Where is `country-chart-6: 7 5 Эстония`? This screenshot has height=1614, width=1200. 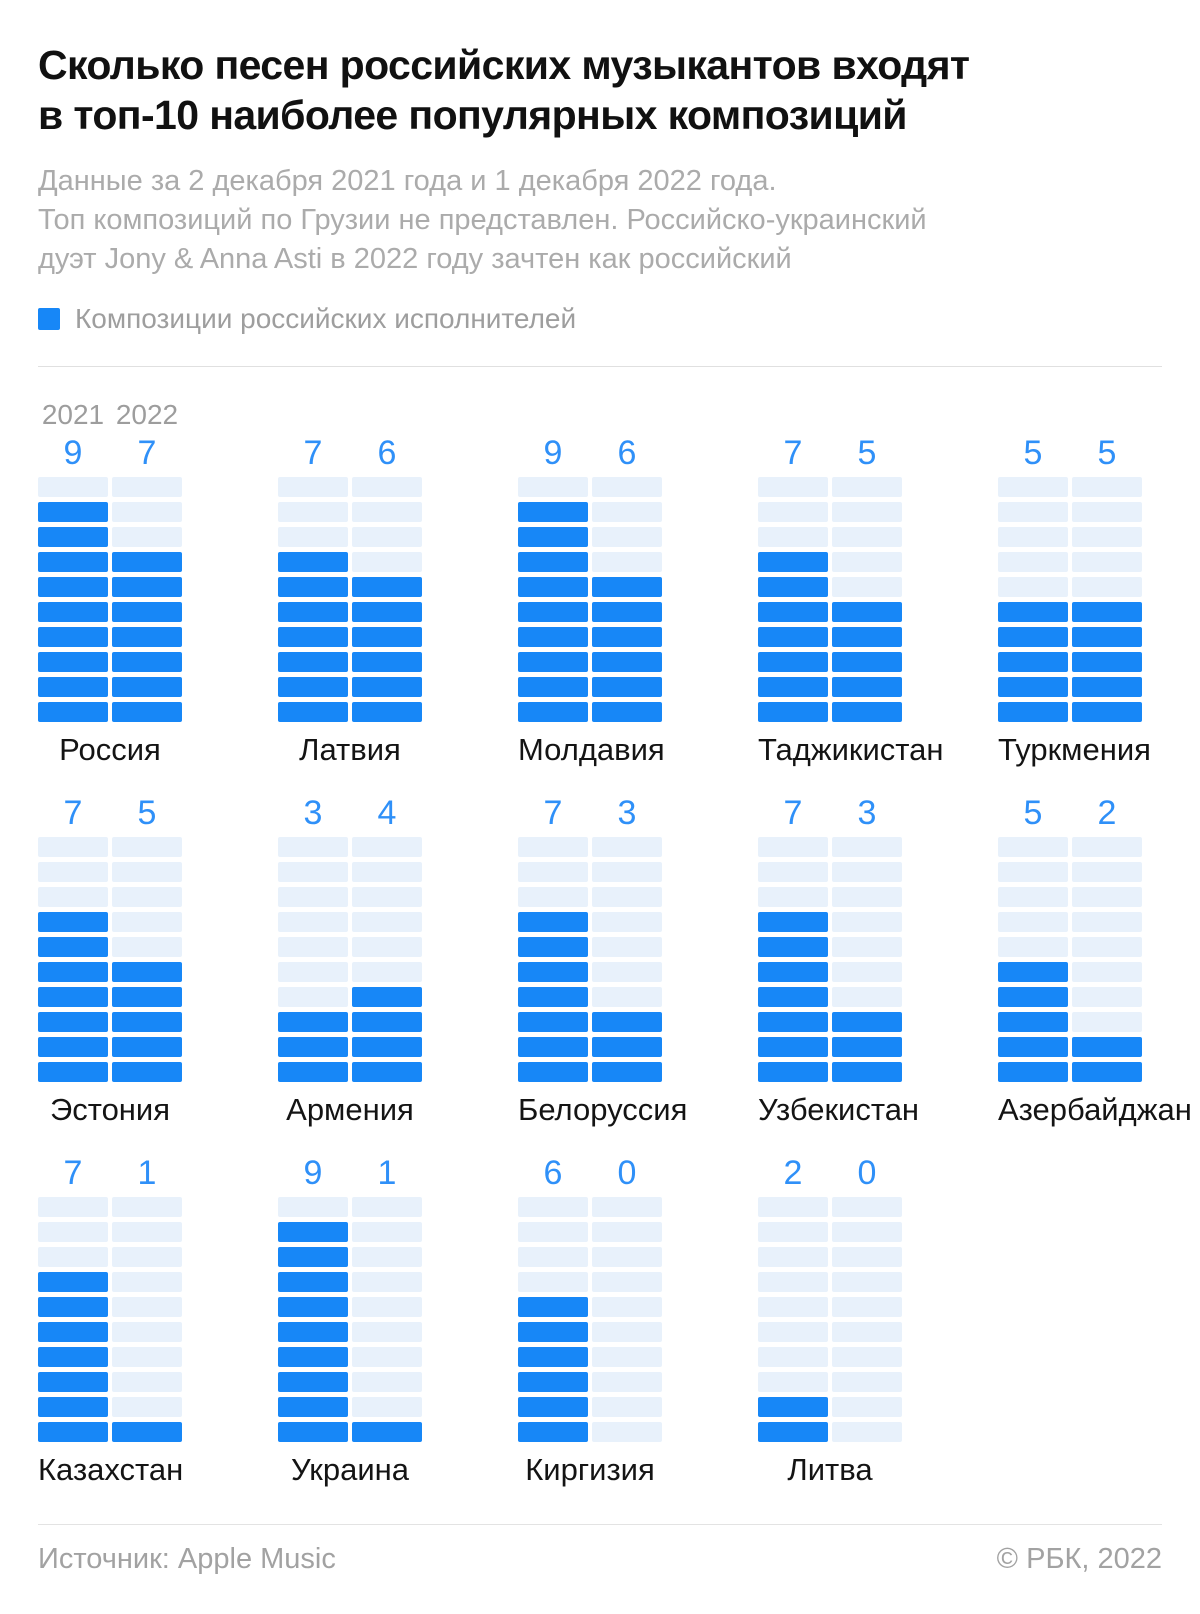
country-chart-6: 7 5 Эстония is located at coordinates (110, 961).